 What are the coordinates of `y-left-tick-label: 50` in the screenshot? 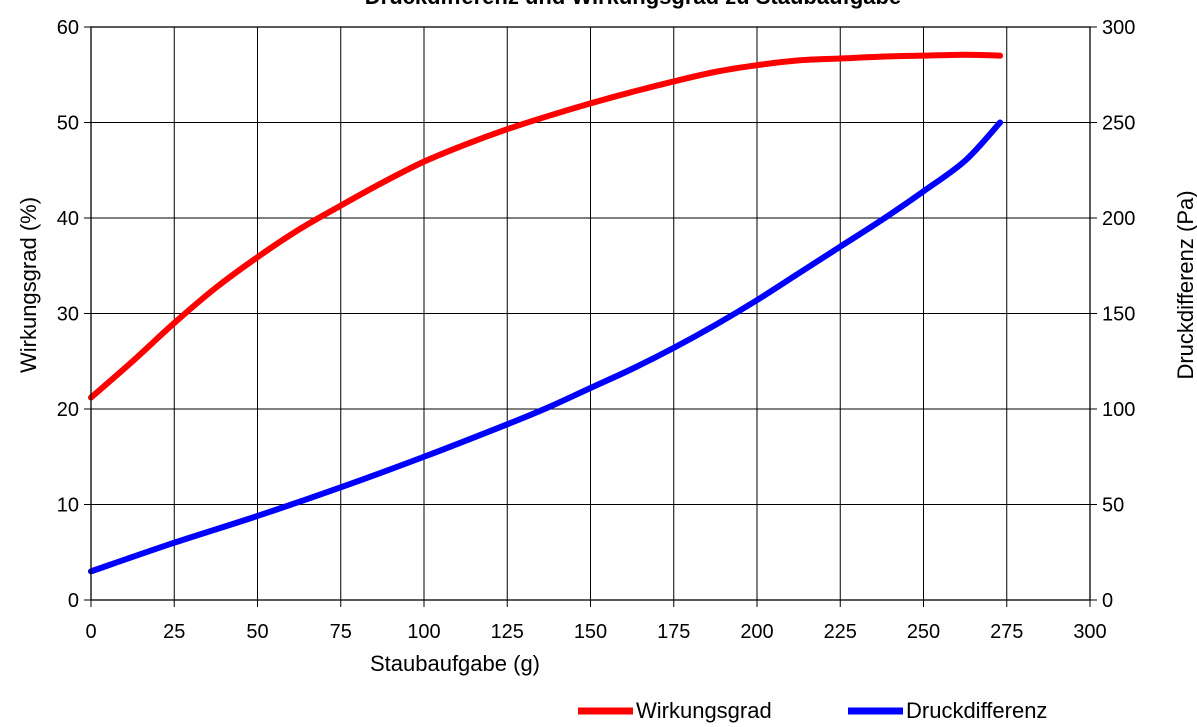 It's located at (68, 124).